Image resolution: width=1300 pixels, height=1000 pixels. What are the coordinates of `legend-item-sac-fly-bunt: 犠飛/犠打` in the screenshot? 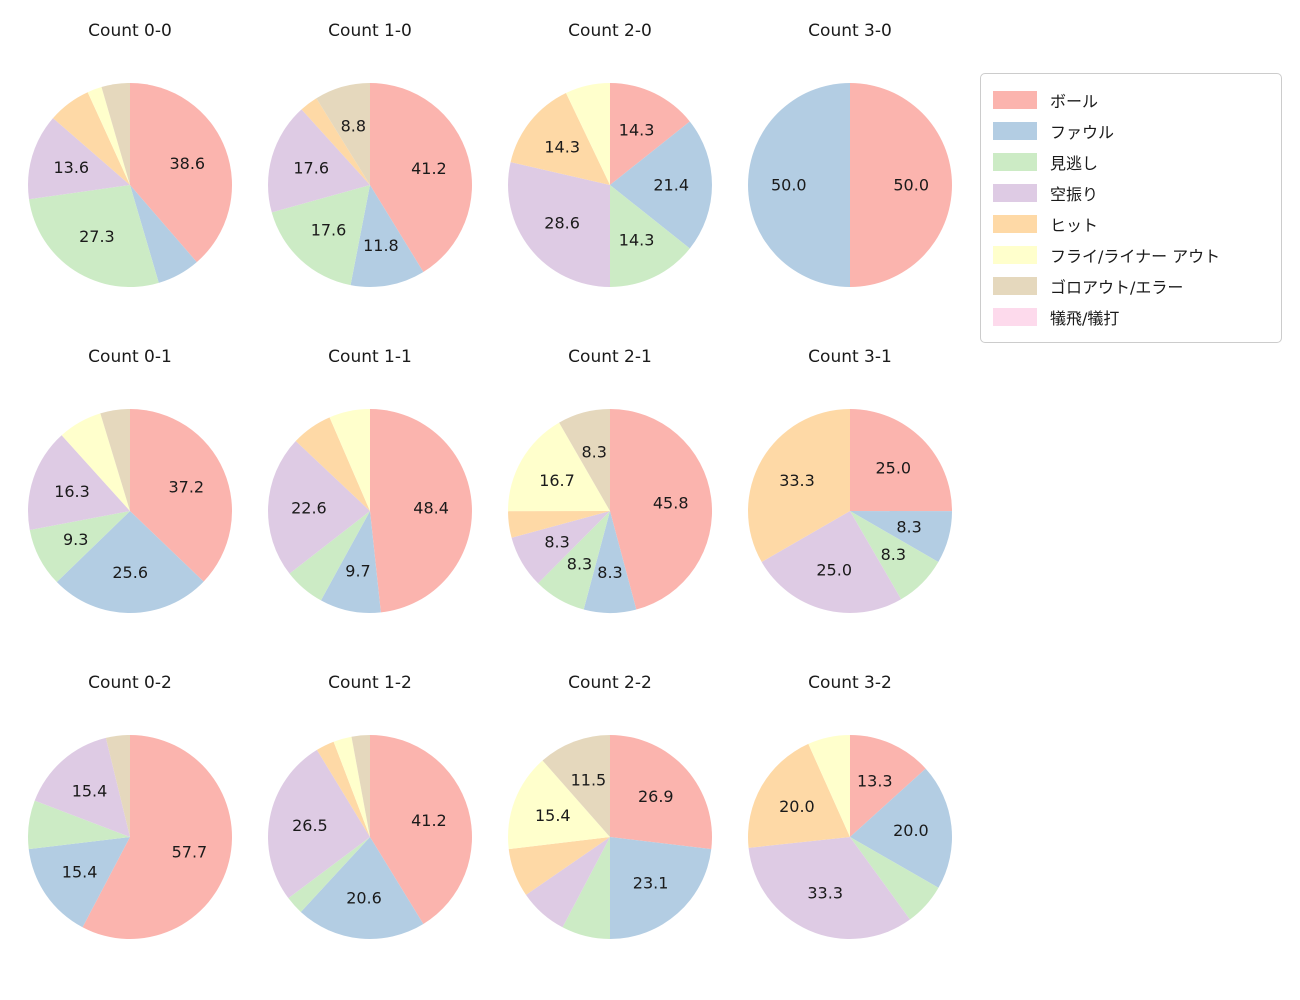 It's located at (1131, 316).